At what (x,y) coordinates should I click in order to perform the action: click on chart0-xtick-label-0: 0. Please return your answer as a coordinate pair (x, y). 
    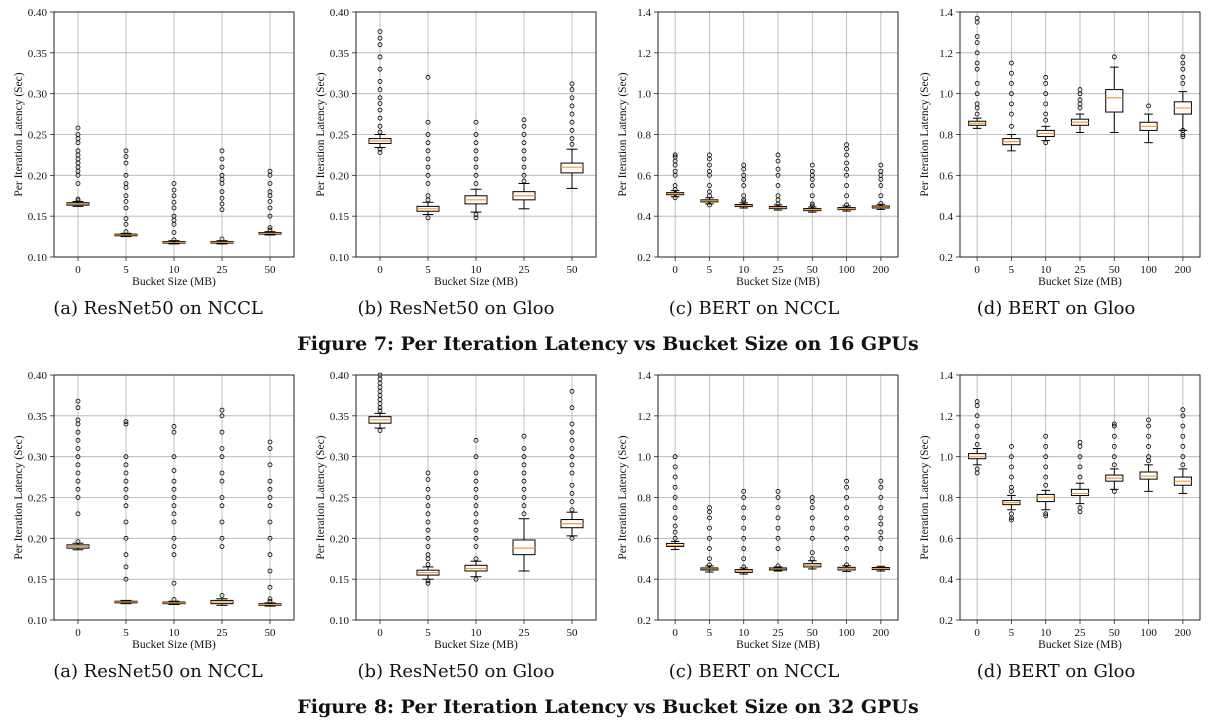
    Looking at the image, I should click on (78, 270).